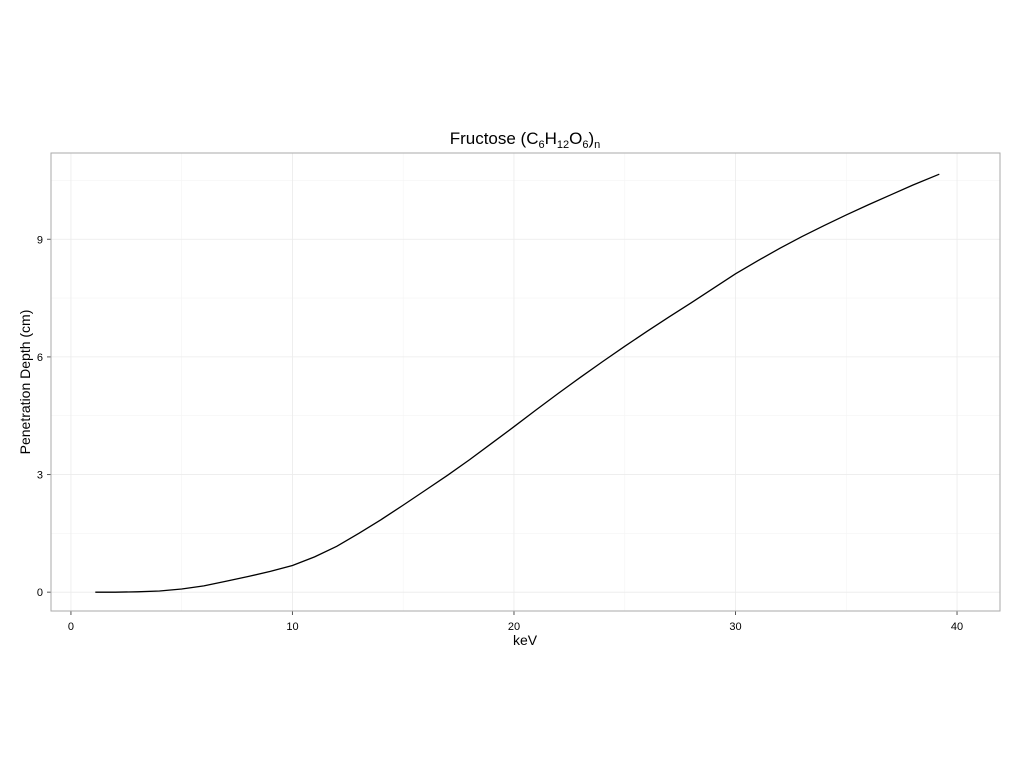  Describe the element at coordinates (40, 476) in the screenshot. I see `y-tick-label: 3` at that location.